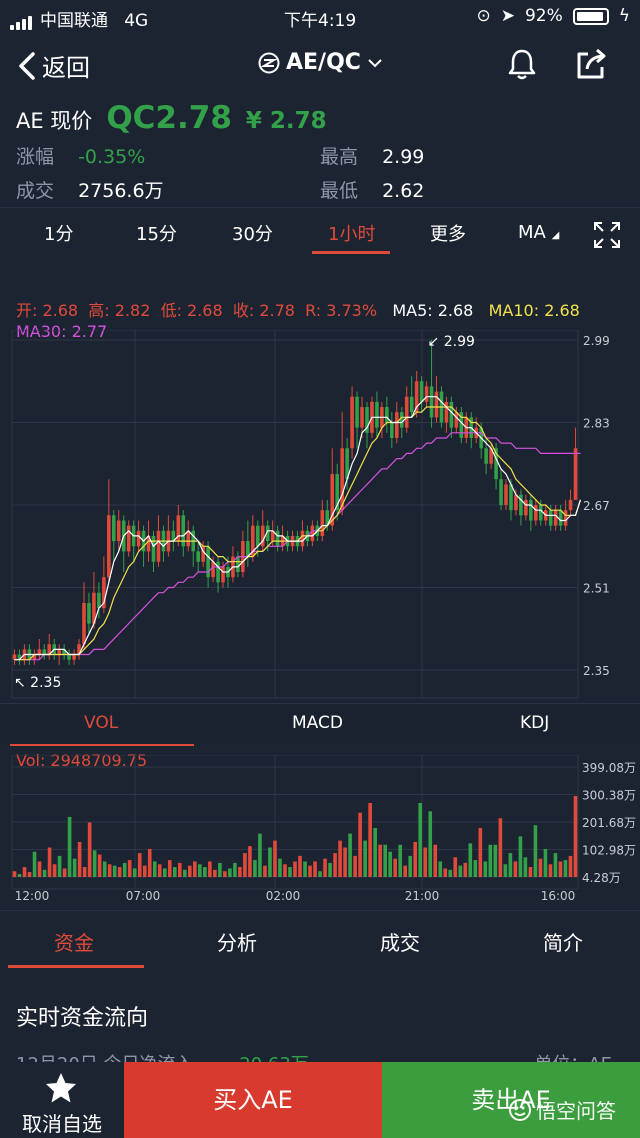 This screenshot has height=1138, width=640. Describe the element at coordinates (252, 234) in the screenshot. I see `tab-30min: 30分` at that location.